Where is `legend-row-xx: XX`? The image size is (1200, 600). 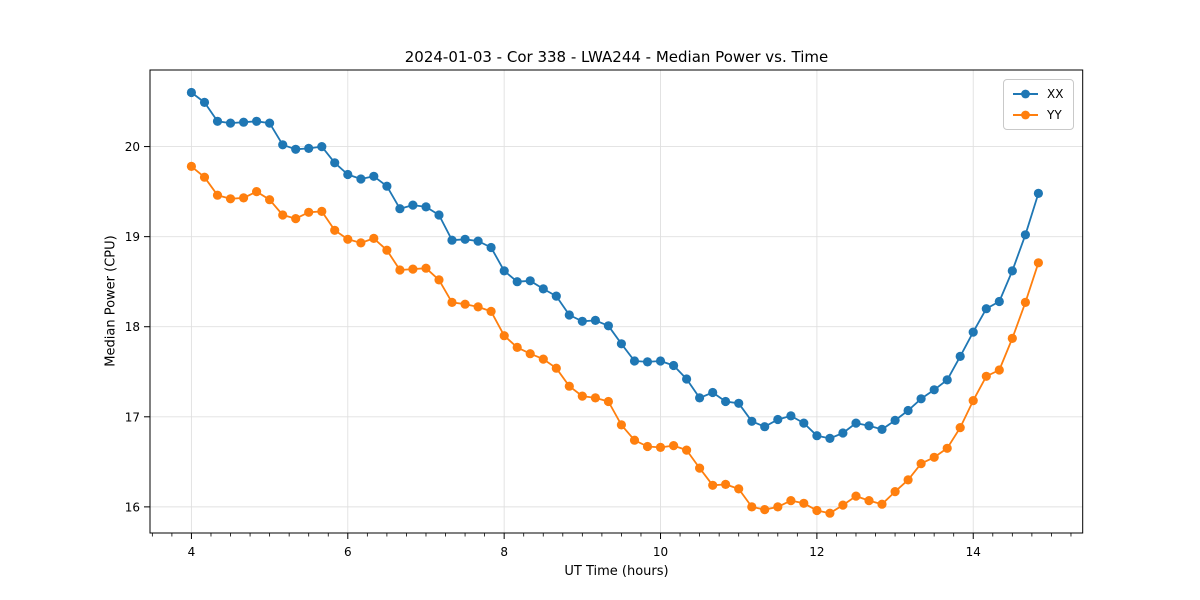
legend-row-xx: XX is located at coordinates (1037, 94).